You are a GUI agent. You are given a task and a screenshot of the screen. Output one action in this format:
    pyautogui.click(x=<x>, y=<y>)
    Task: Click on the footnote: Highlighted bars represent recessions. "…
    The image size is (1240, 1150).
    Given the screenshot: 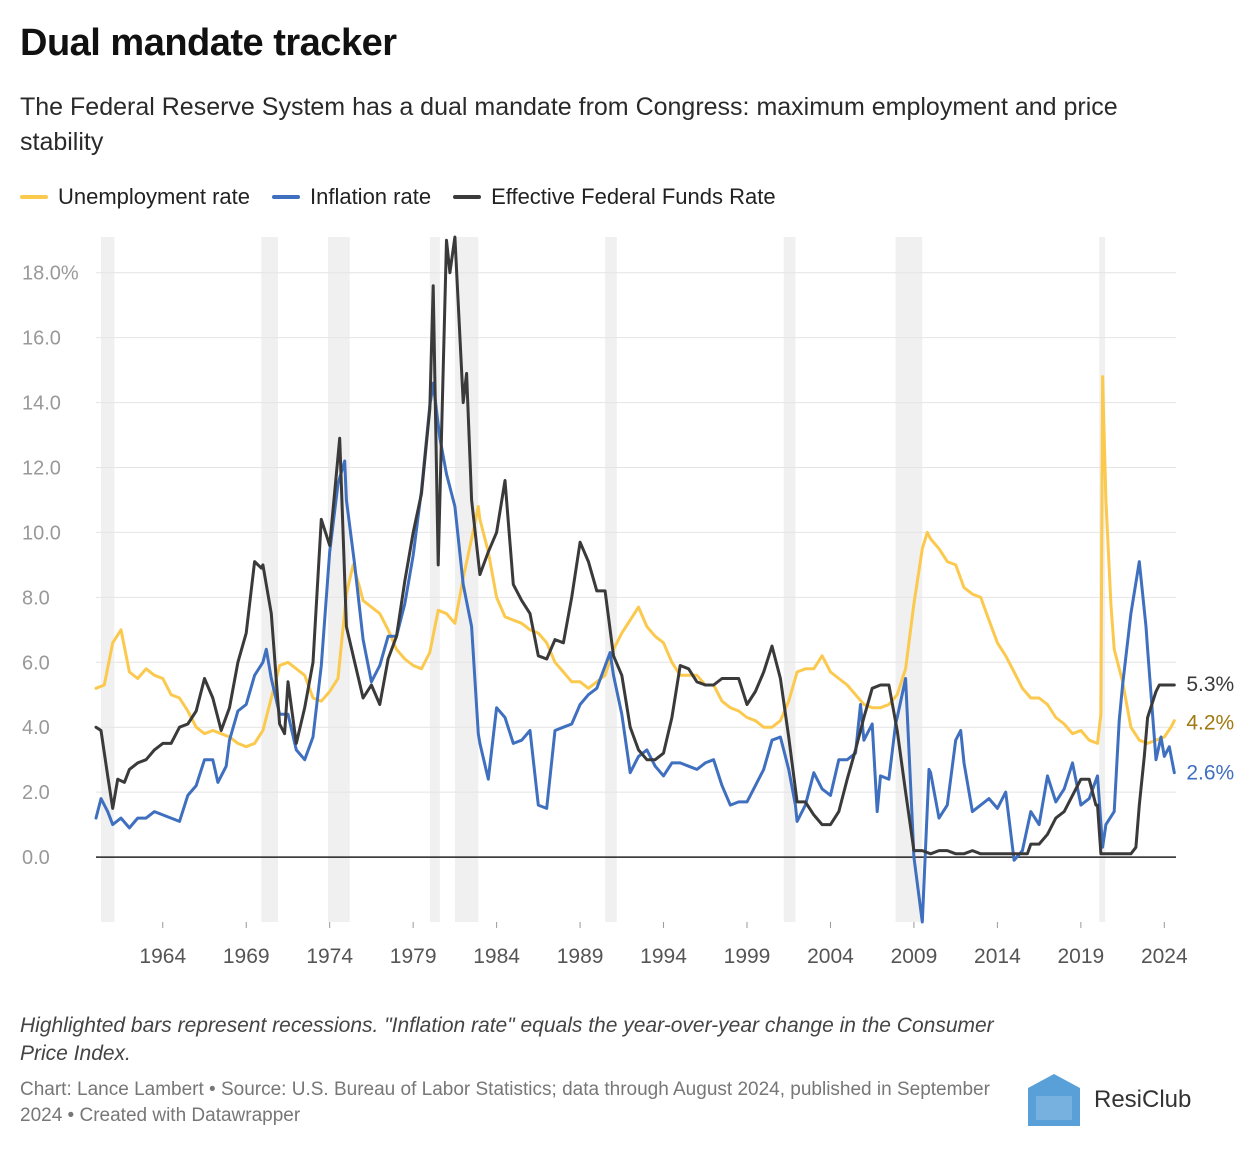 What is the action you would take?
    pyautogui.click(x=507, y=1039)
    